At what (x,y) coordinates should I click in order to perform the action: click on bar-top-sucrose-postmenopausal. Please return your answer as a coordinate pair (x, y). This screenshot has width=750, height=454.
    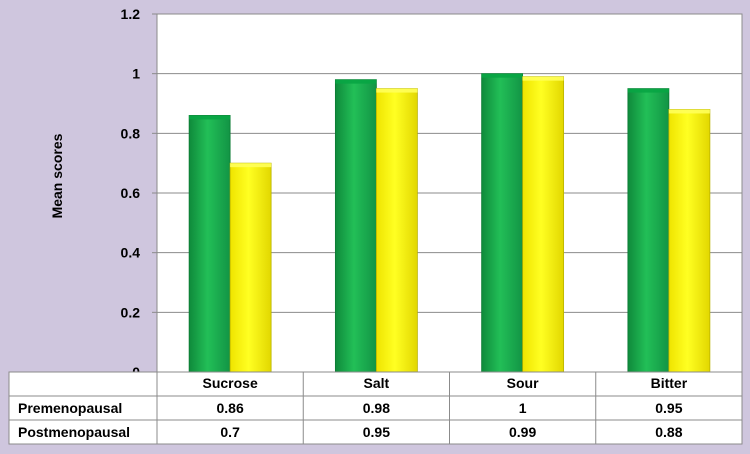
    Looking at the image, I should click on (251, 165).